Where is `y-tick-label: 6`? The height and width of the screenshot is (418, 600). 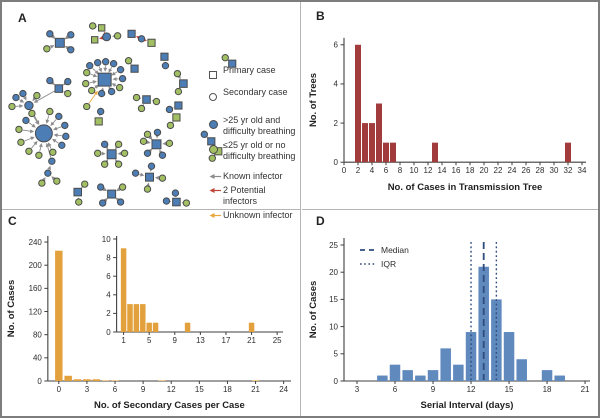
y-tick-label: 6 is located at coordinates (108, 276).